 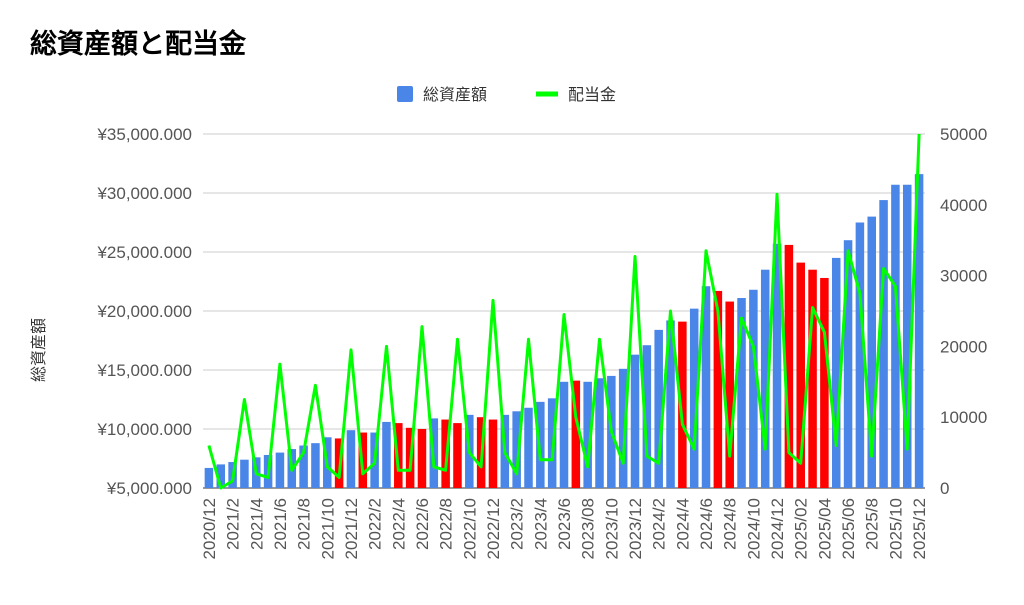 What do you see at coordinates (422, 524) in the screenshot?
I see `x-tick-label: 2022/6` at bounding box center [422, 524].